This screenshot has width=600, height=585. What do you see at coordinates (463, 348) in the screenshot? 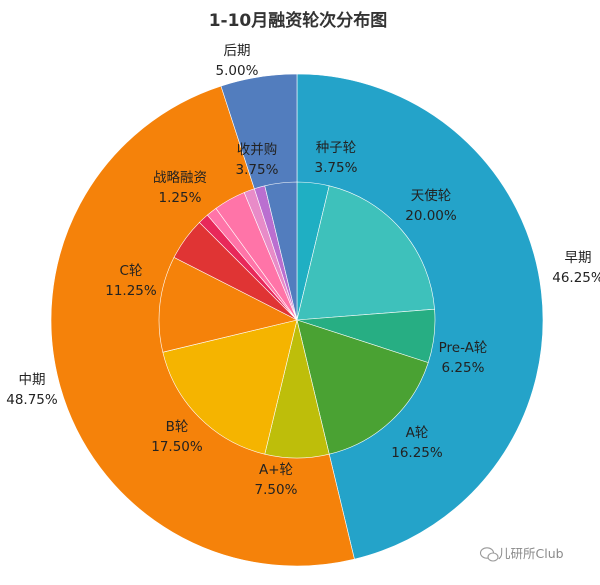
I see `inner-label-2: Pre-A轮` at bounding box center [463, 348].